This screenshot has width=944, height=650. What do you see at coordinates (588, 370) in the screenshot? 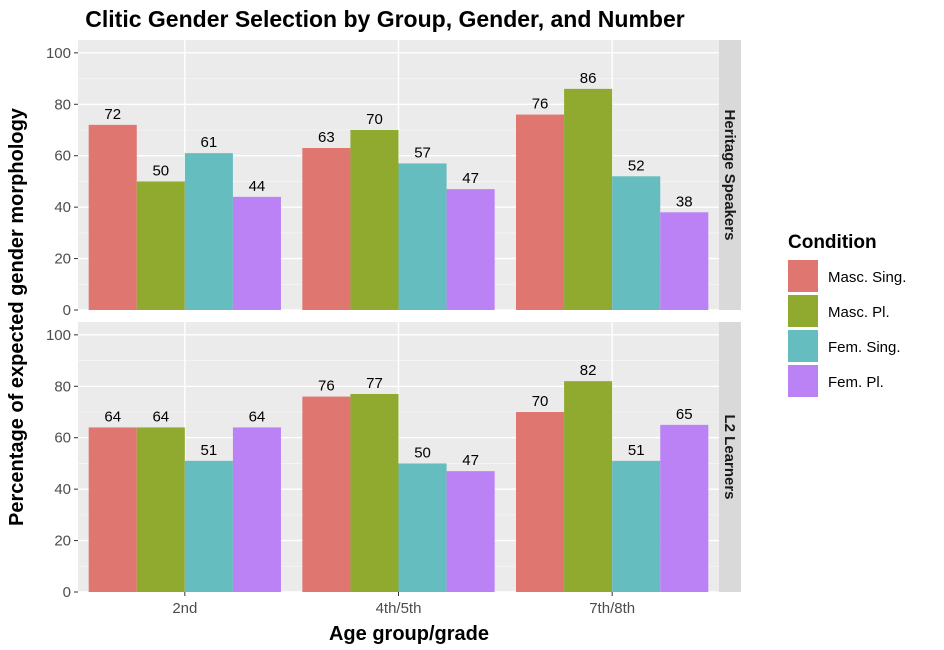
I see `bar-value-label: 82` at bounding box center [588, 370].